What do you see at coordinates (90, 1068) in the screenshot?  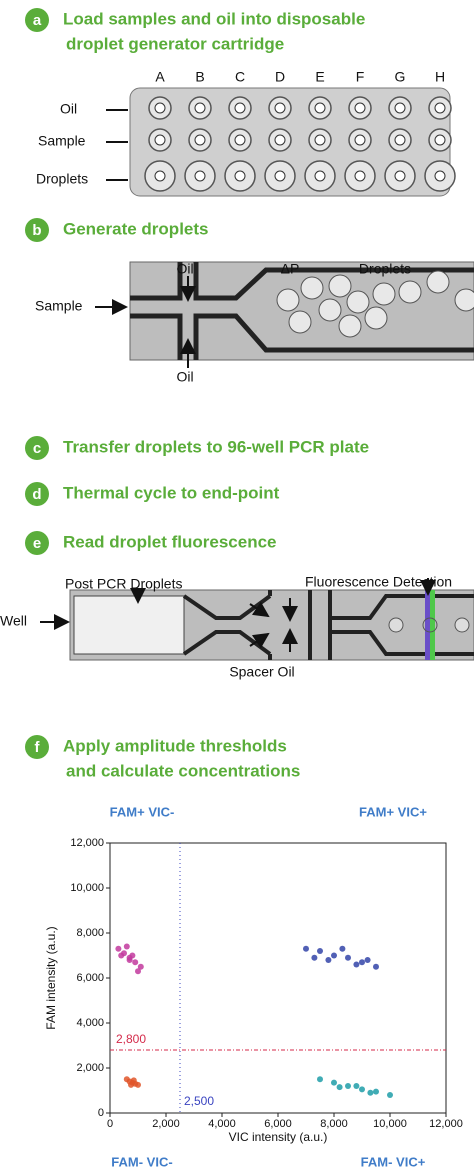 I see `y-tick-label: 2,000` at bounding box center [90, 1068].